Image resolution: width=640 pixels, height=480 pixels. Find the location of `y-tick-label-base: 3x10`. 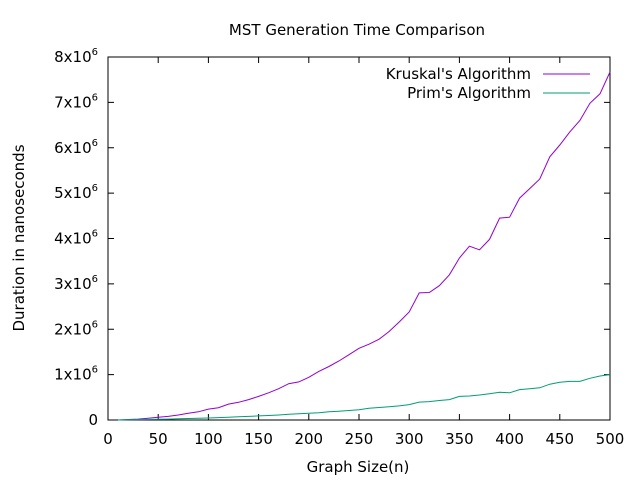

y-tick-label-base: 3x10 is located at coordinates (73, 284).